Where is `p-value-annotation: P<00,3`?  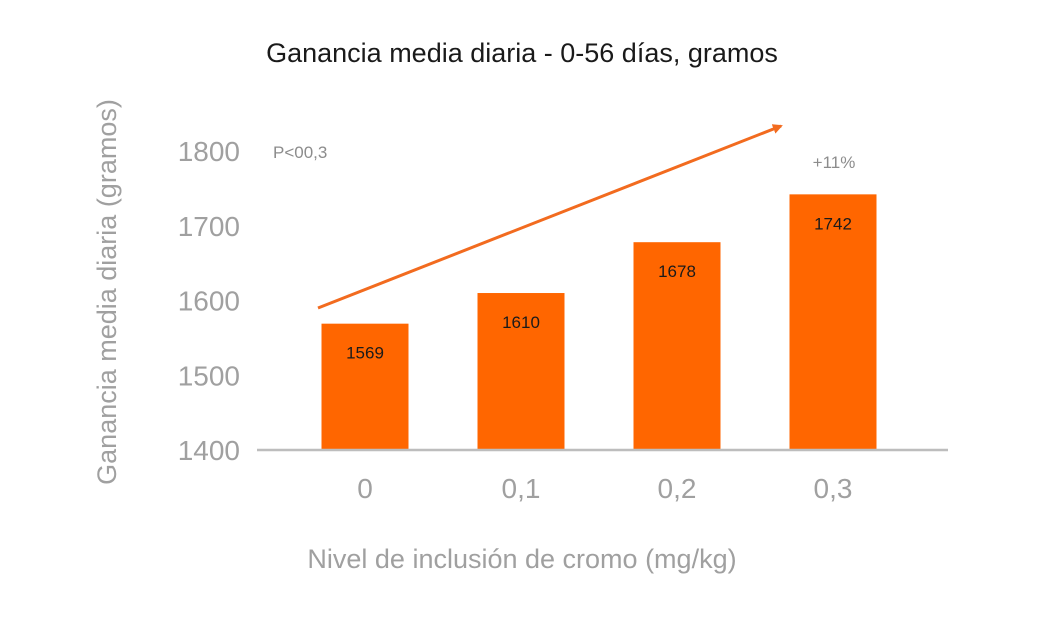 p-value-annotation: P<00,3 is located at coordinates (300, 152).